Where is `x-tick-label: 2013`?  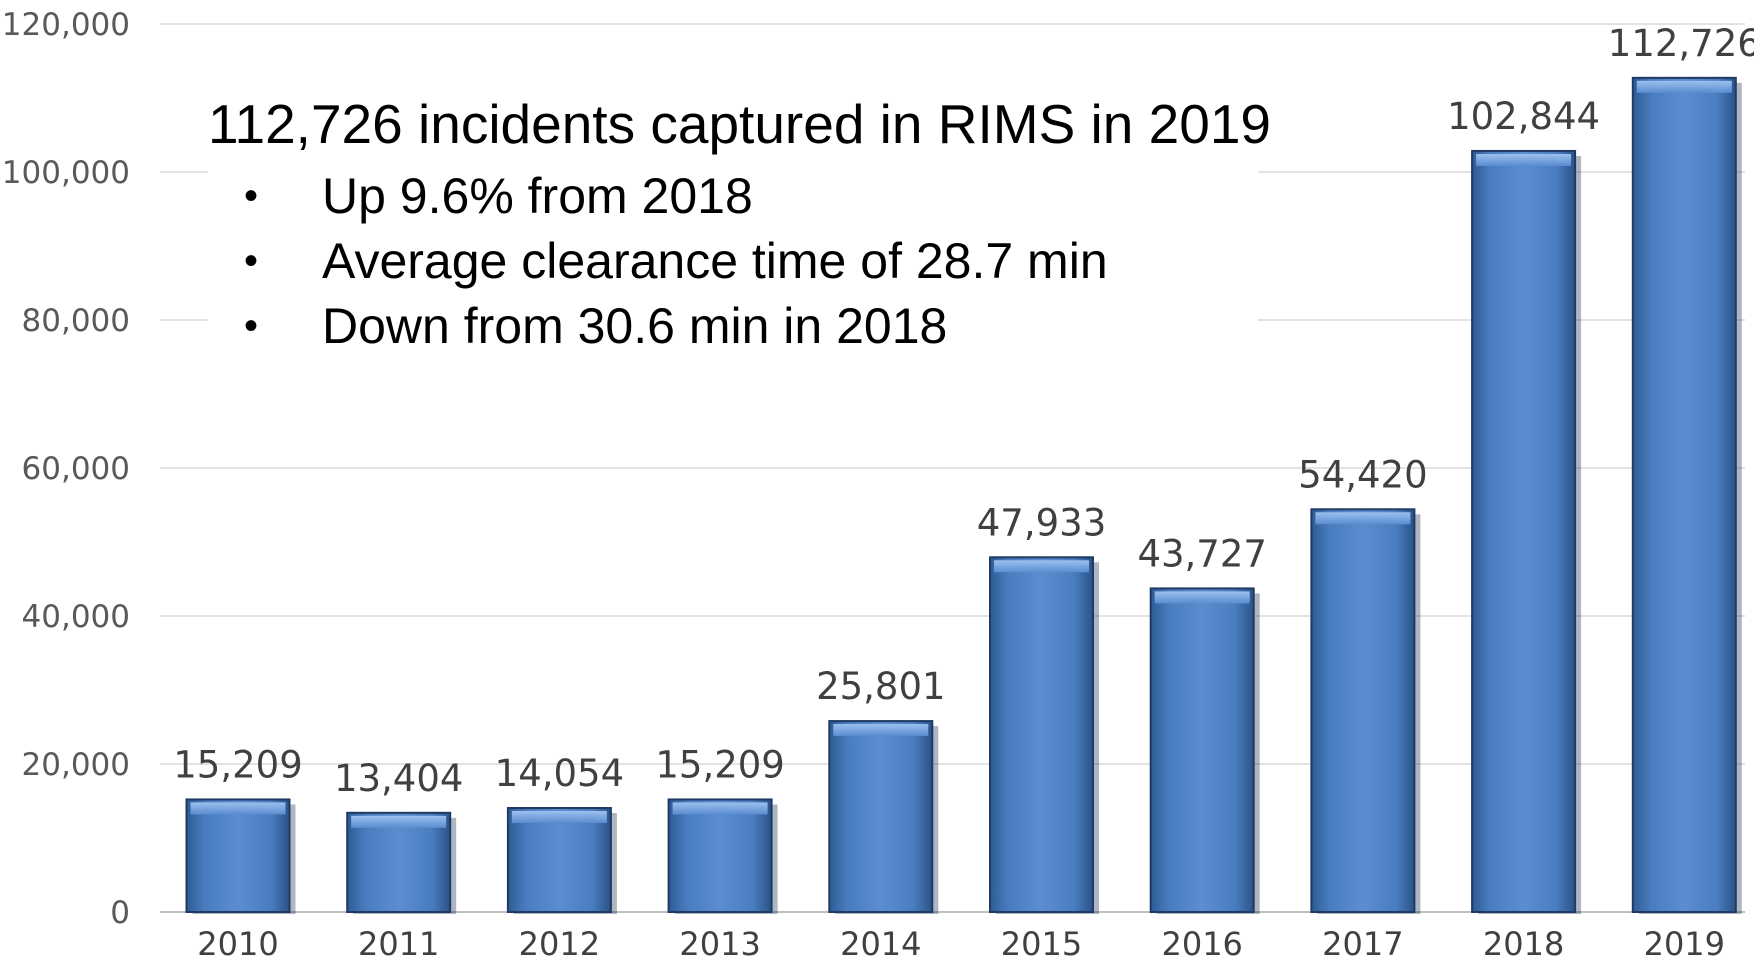
x-tick-label: 2013 is located at coordinates (719, 944).